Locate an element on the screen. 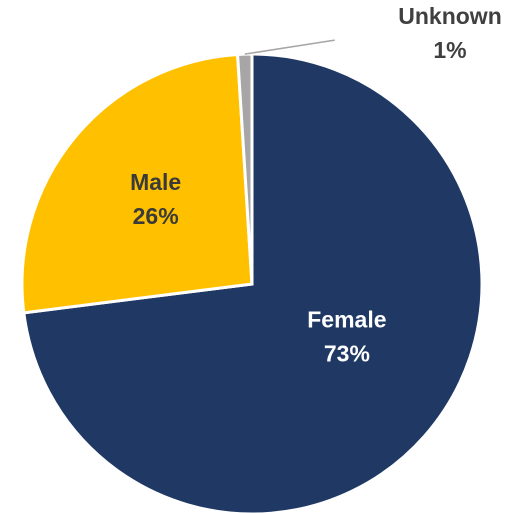  slice-value-female: 73% is located at coordinates (347, 354).